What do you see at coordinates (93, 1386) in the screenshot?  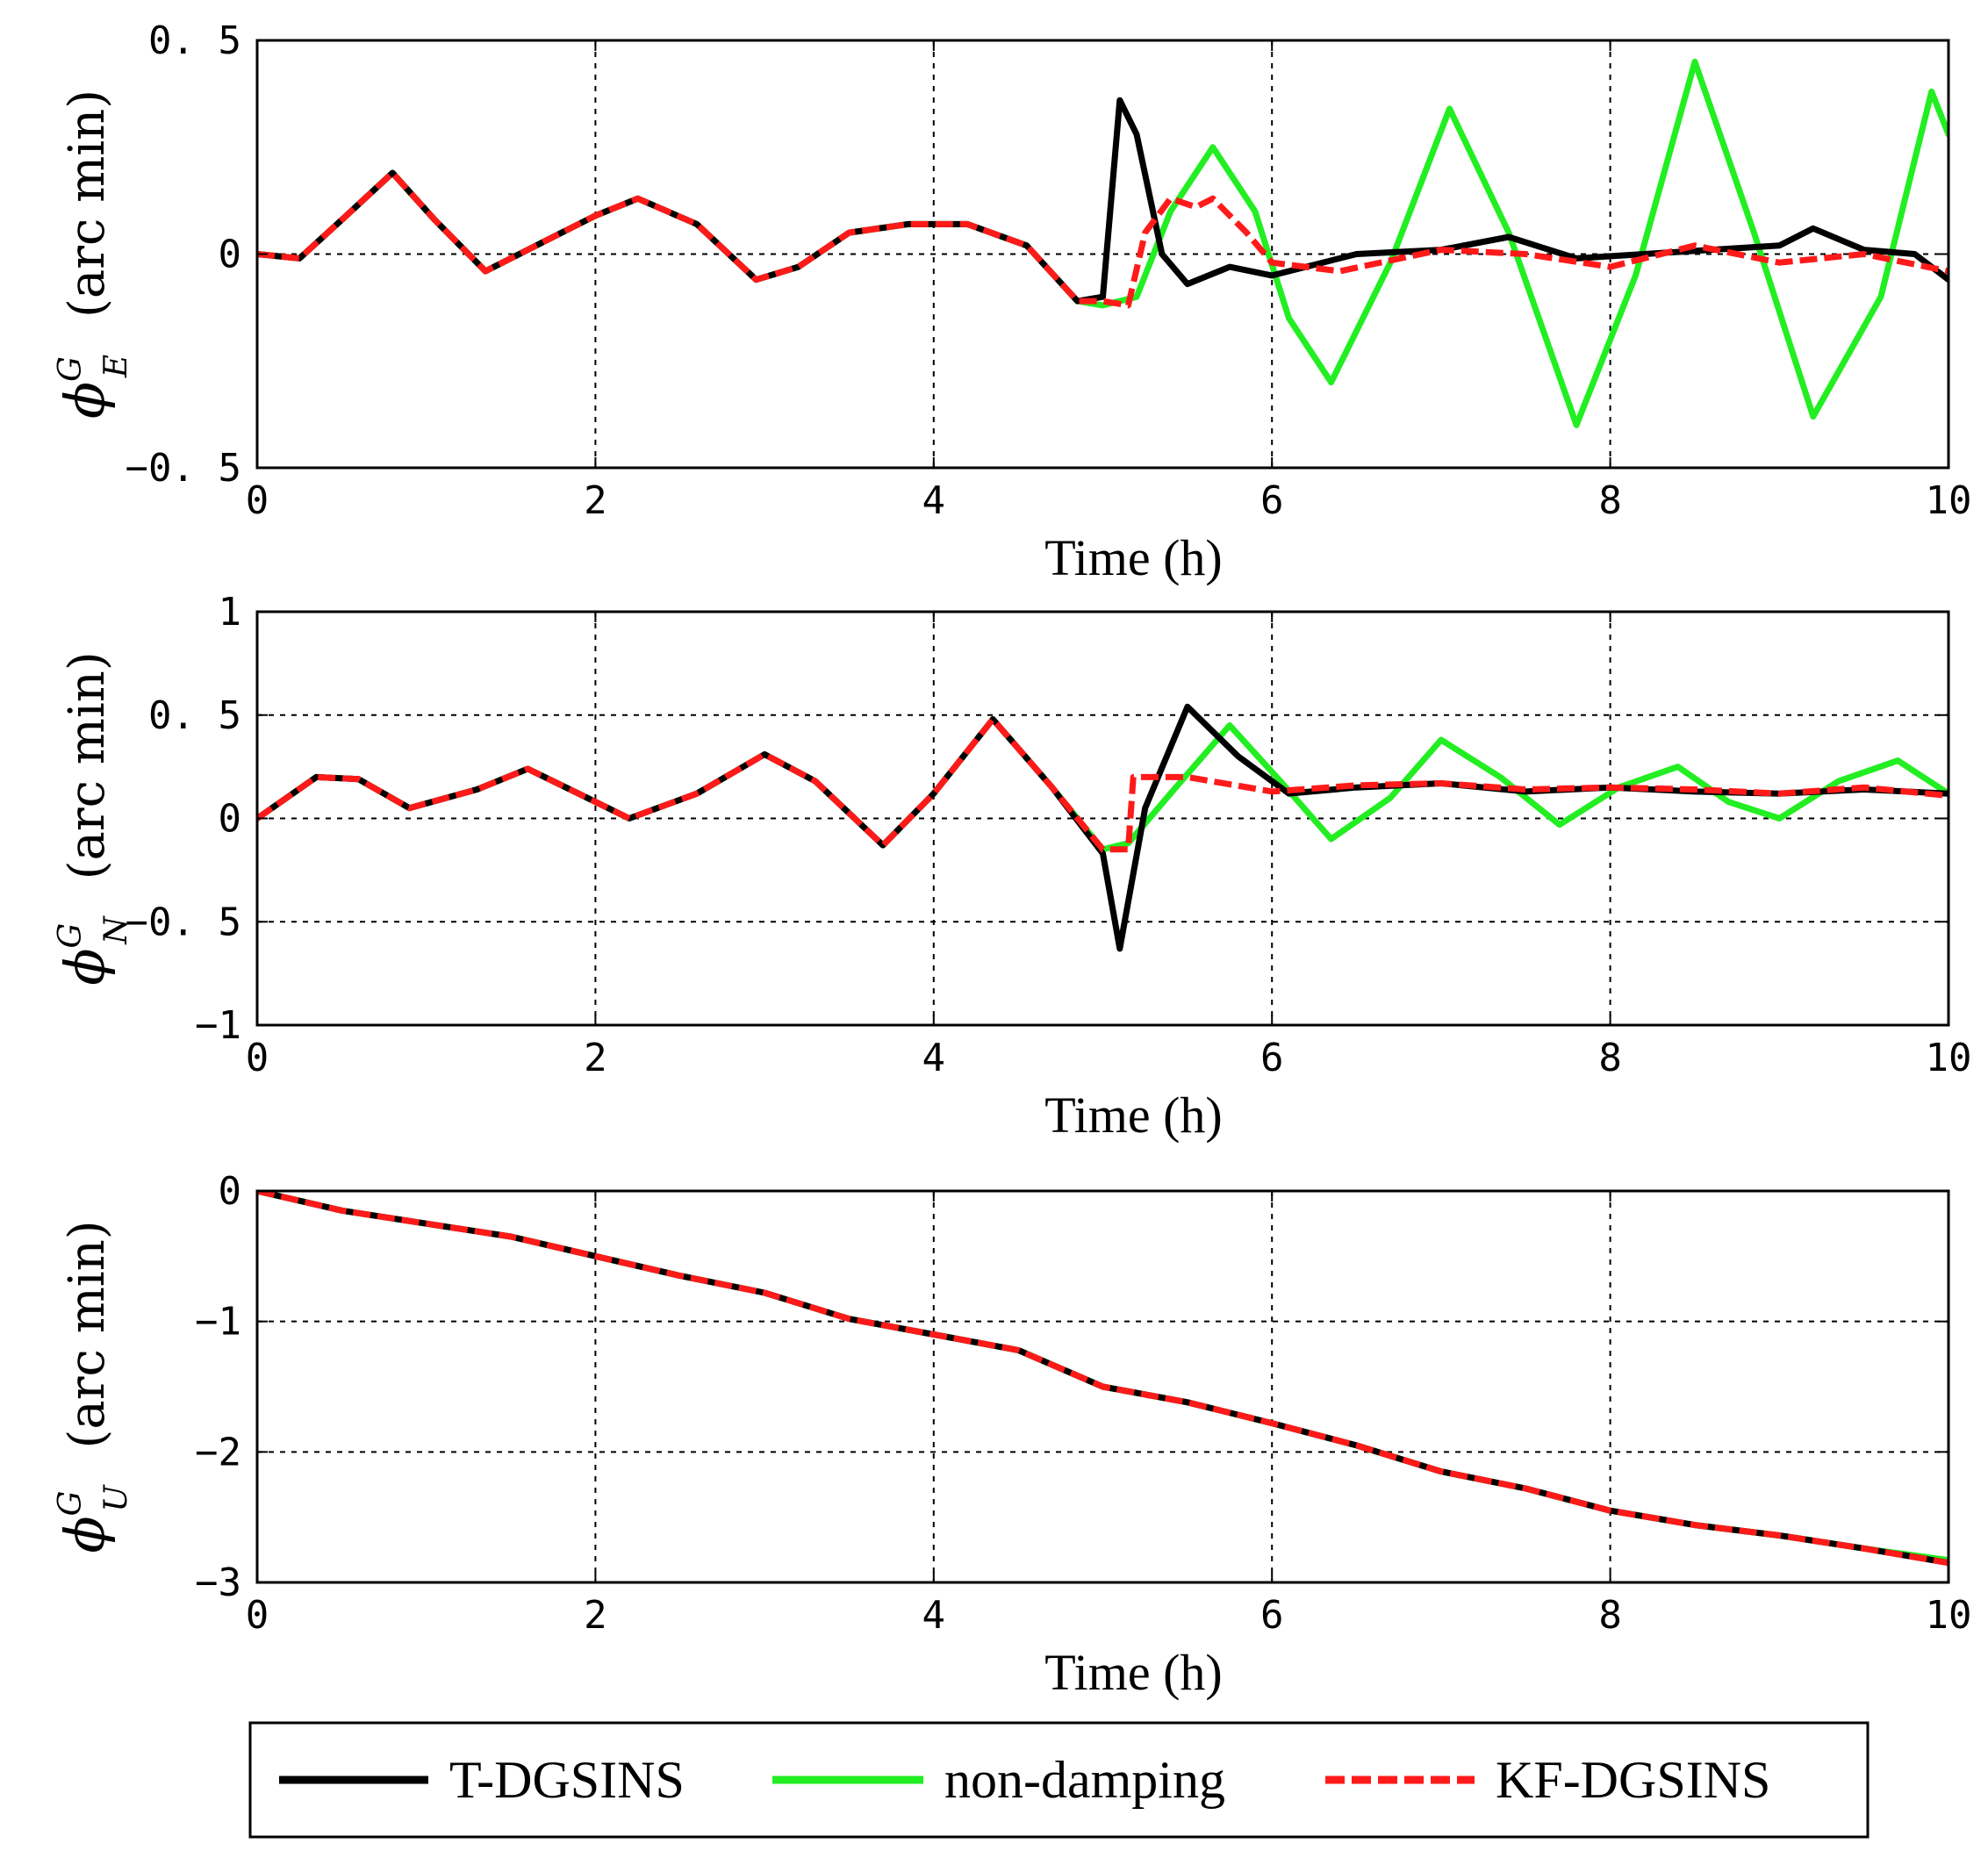 I see `y-axis-label: ϕG U (arc min)` at bounding box center [93, 1386].